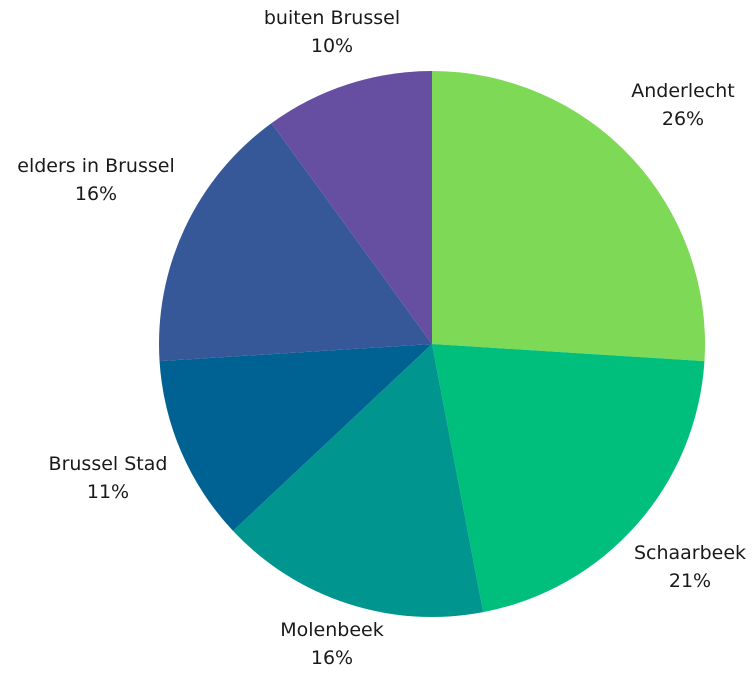 The width and height of the screenshot is (755, 675). What do you see at coordinates (351, 207) in the screenshot?
I see `pie-slice-buiten-brussel` at bounding box center [351, 207].